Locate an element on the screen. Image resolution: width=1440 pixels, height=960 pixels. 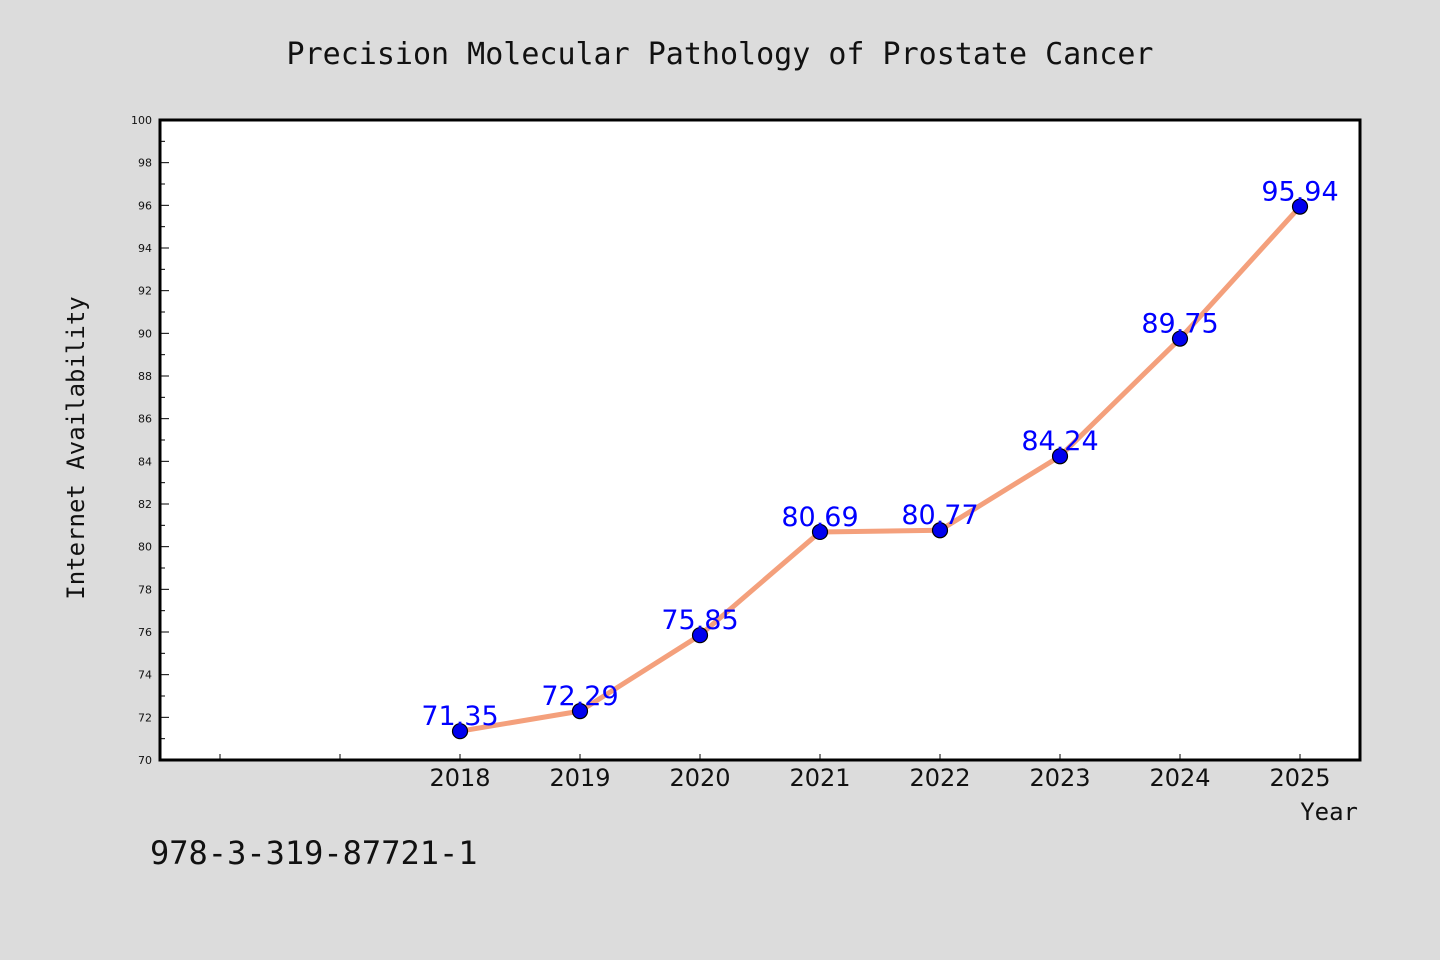
x-tick-label: 2025 is located at coordinates (1299, 778).